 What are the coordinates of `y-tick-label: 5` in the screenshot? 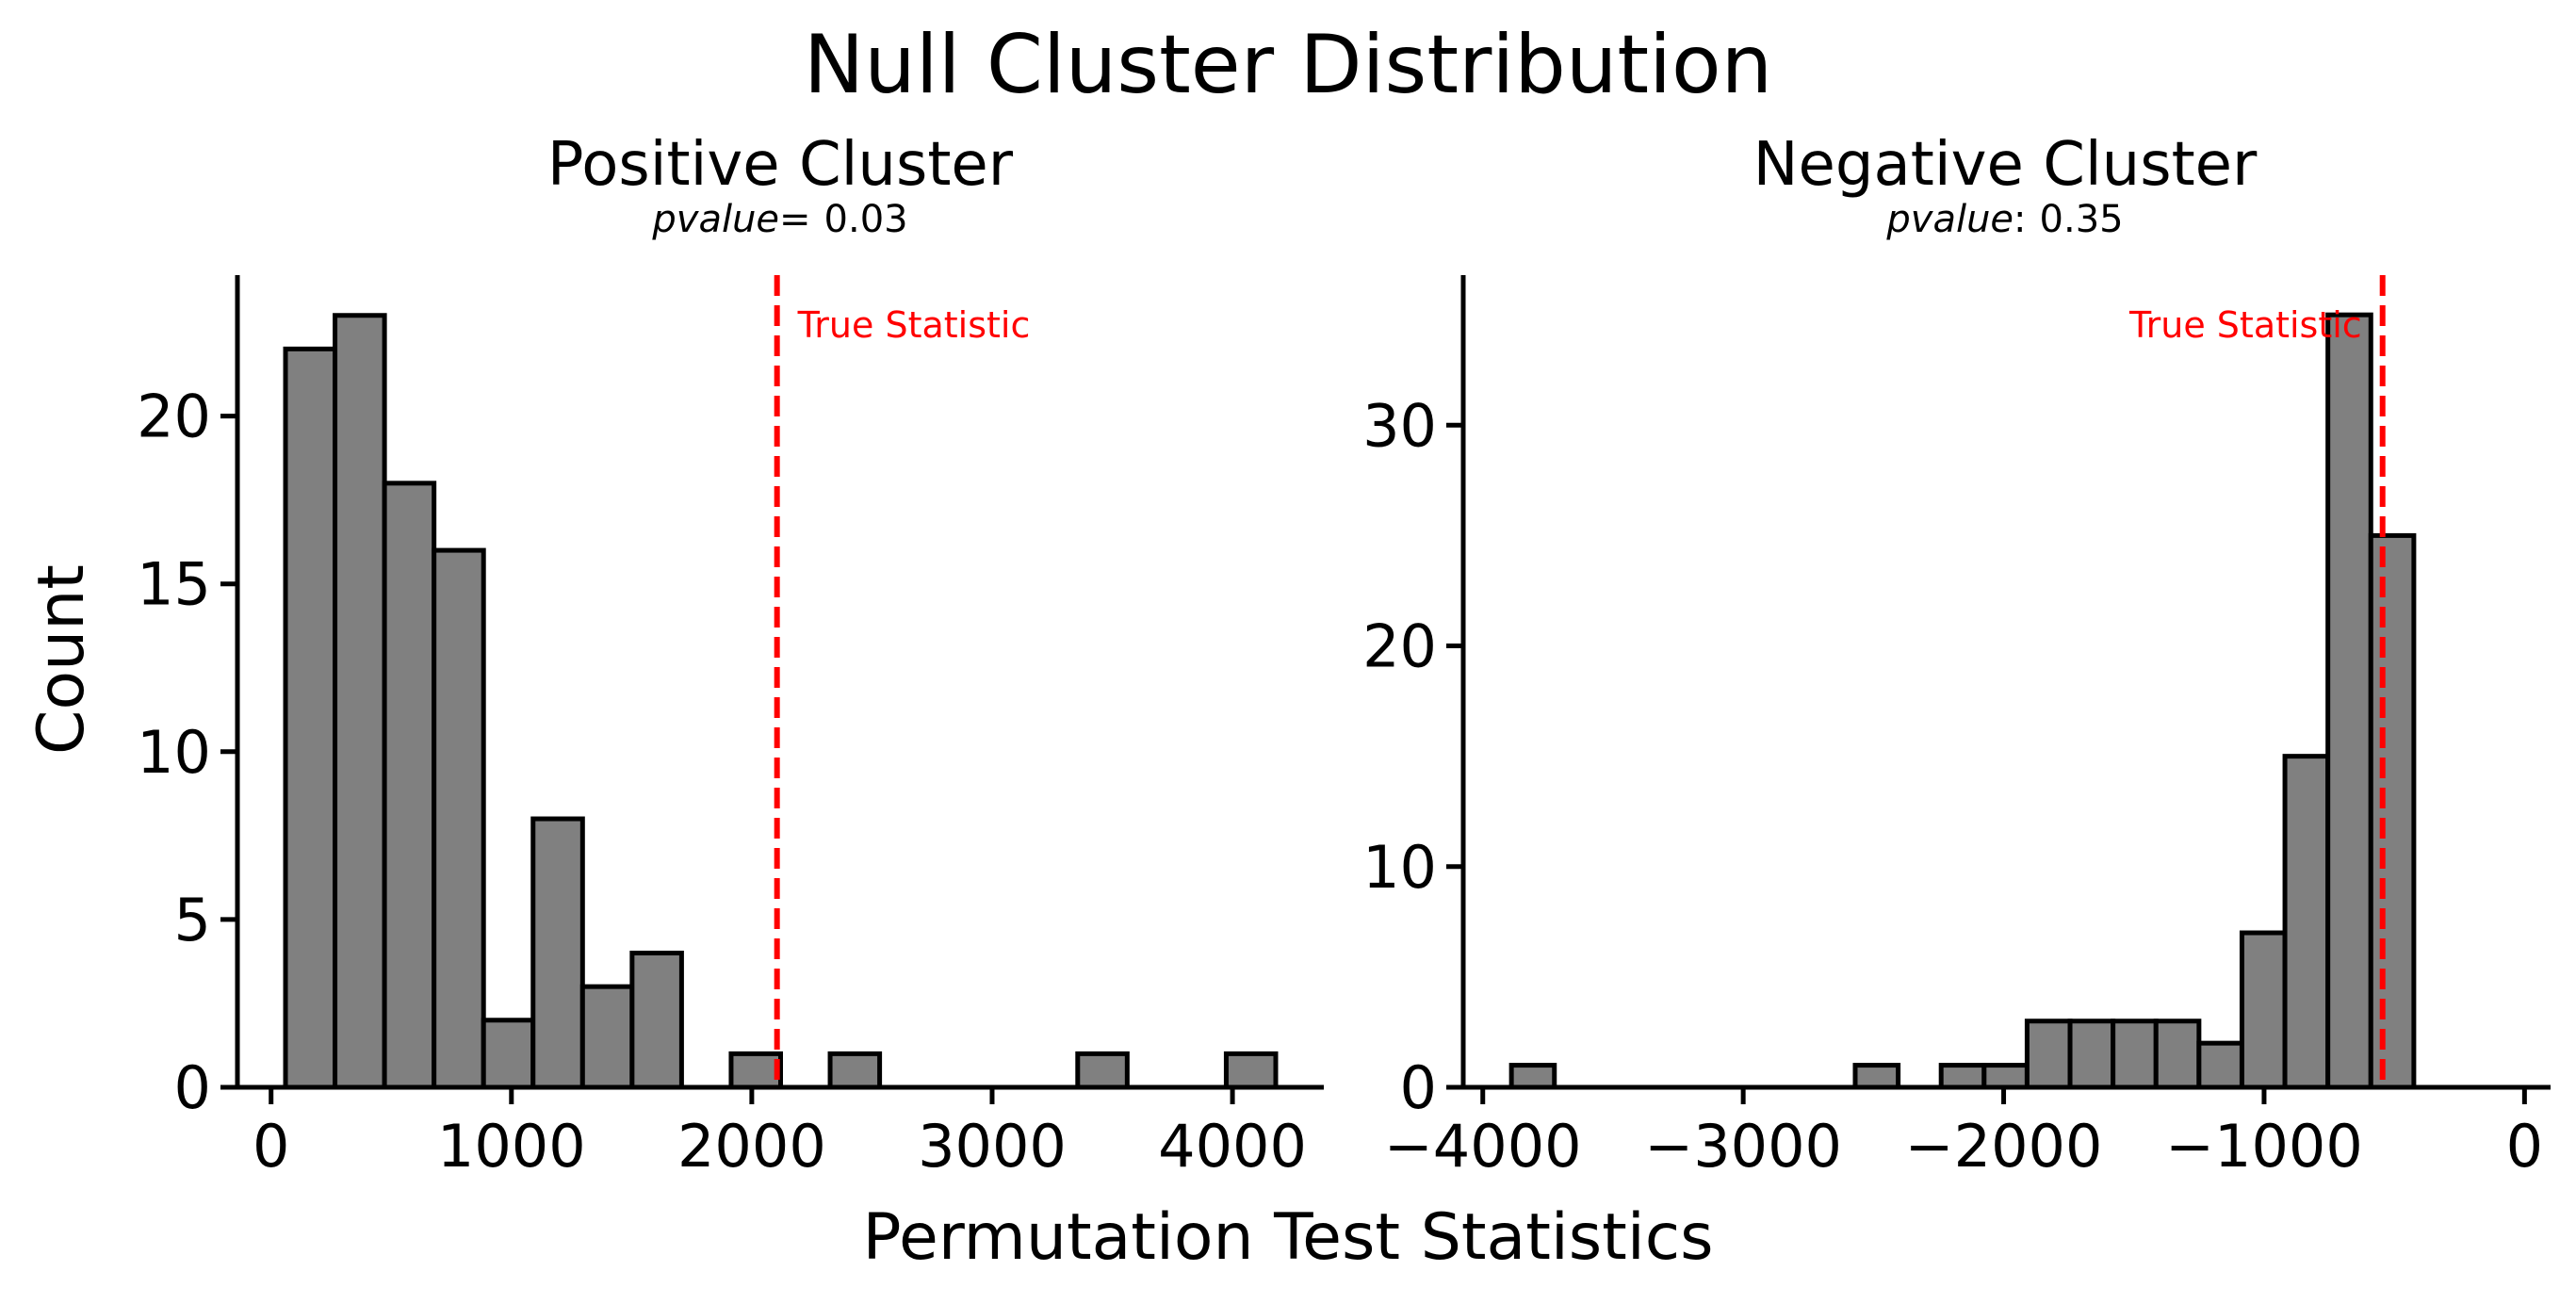 It's located at (192, 920).